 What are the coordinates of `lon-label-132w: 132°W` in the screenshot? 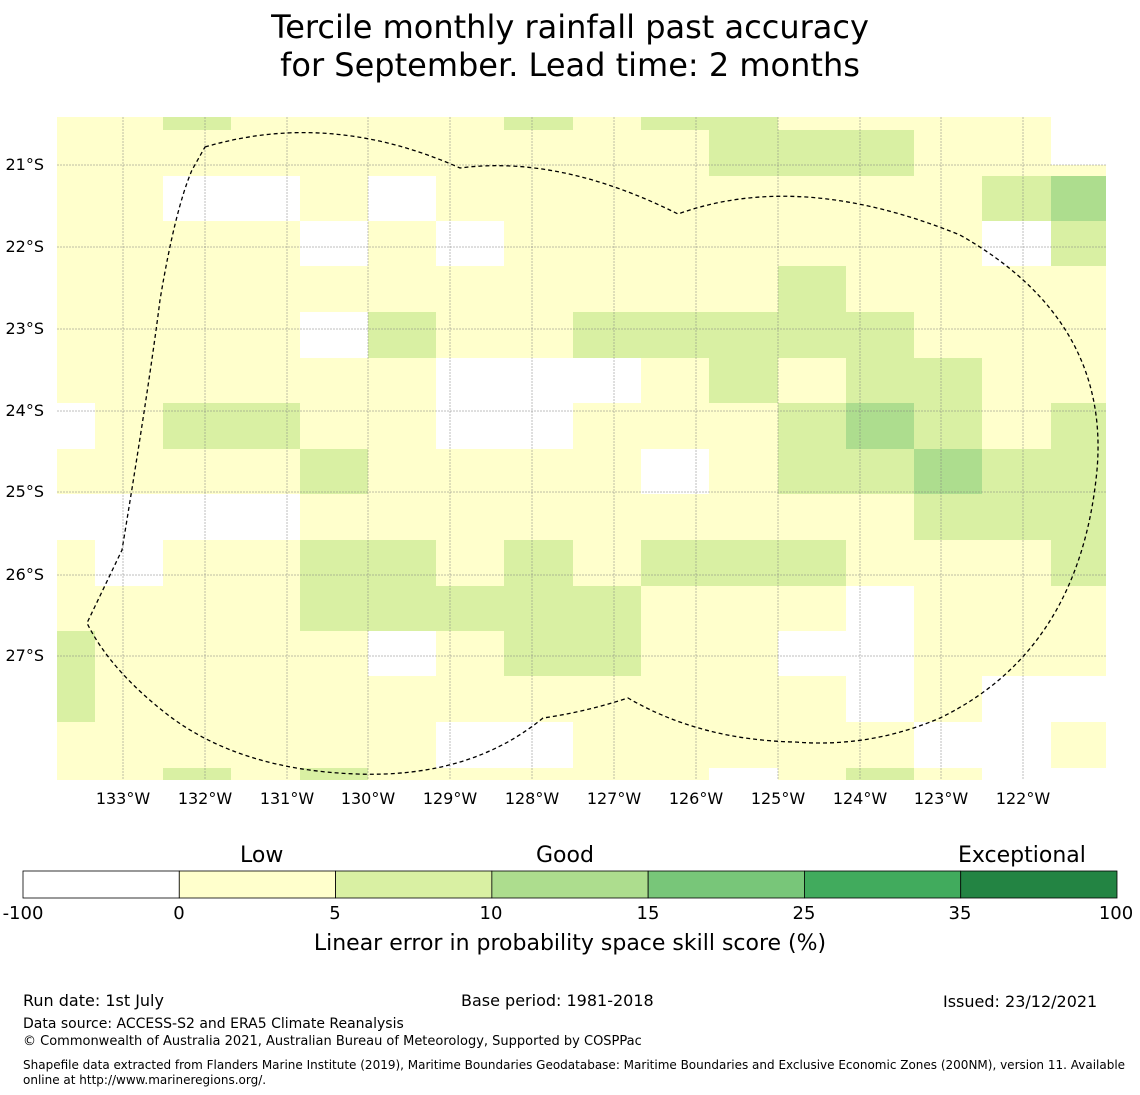 It's located at (205, 798).